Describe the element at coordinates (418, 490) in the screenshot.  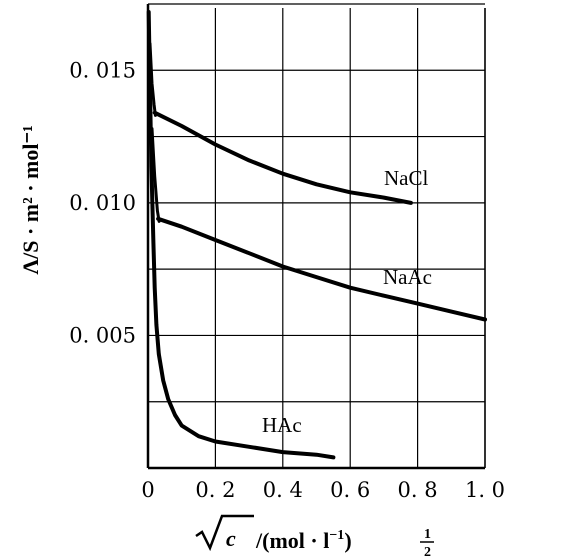
I see `x-tick-label-4: 0. 8` at that location.